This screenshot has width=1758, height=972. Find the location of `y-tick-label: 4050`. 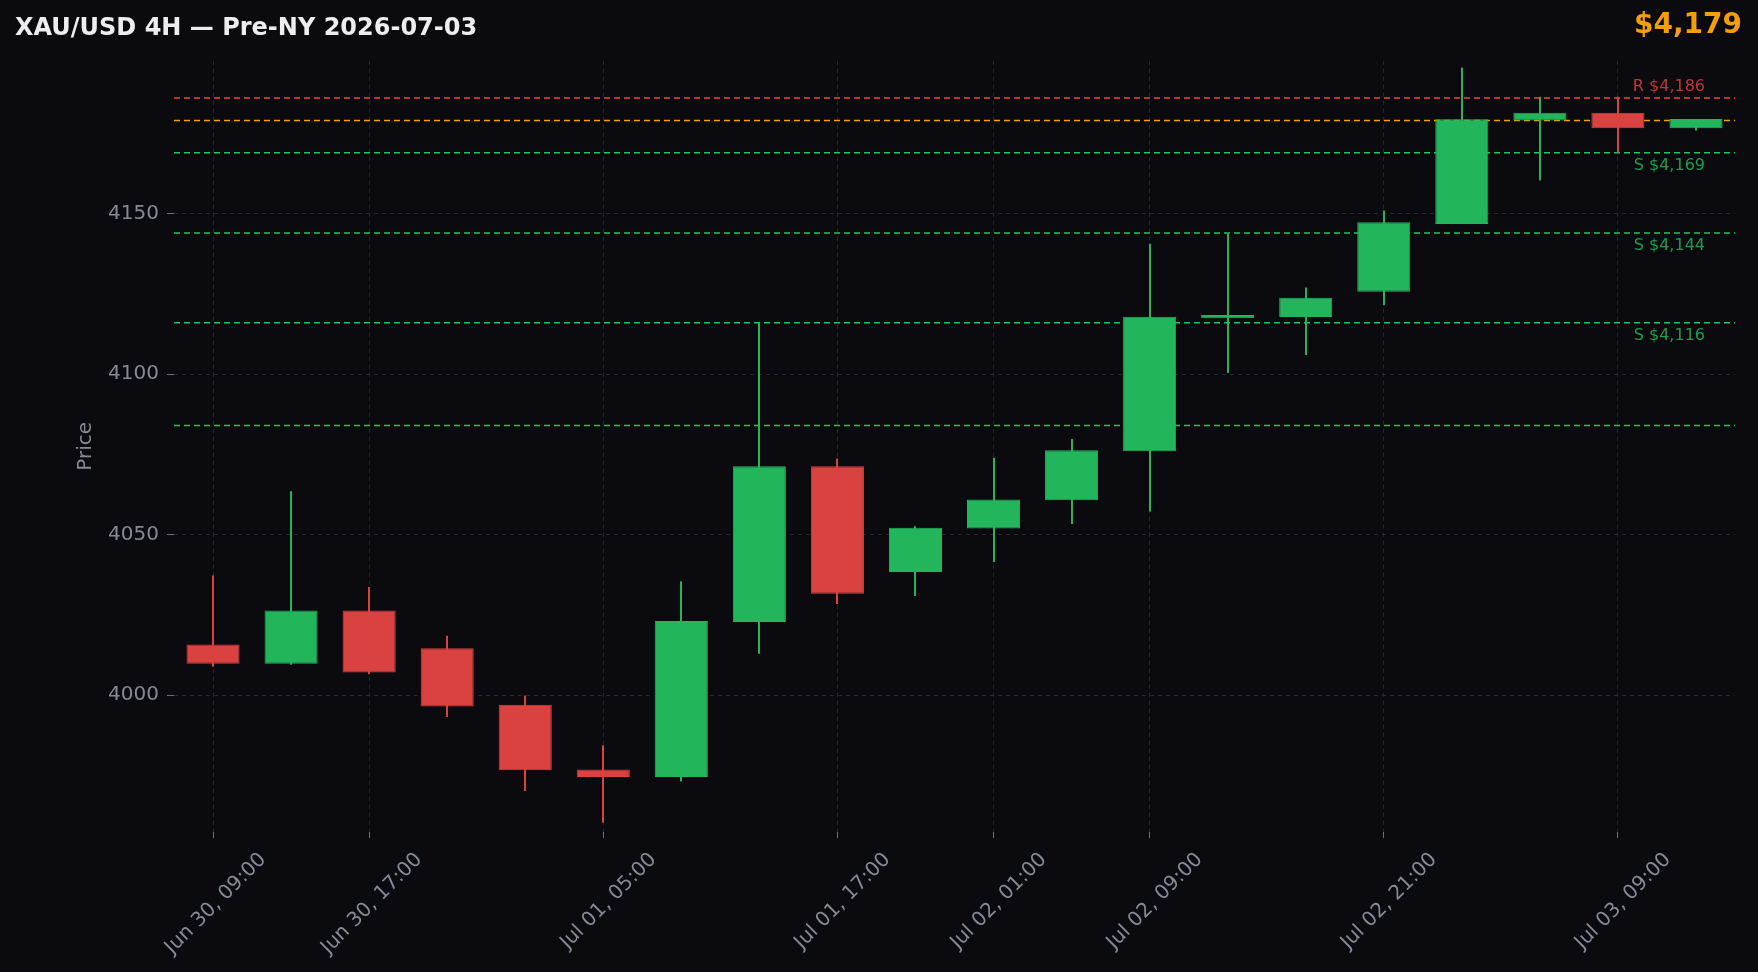

y-tick-label: 4050 is located at coordinates (133, 532).